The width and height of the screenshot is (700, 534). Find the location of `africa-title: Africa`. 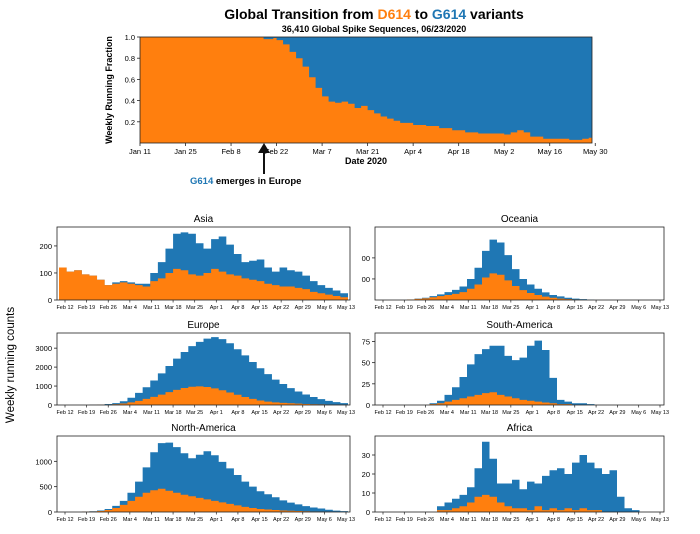

africa-title: Africa is located at coordinates (520, 428).